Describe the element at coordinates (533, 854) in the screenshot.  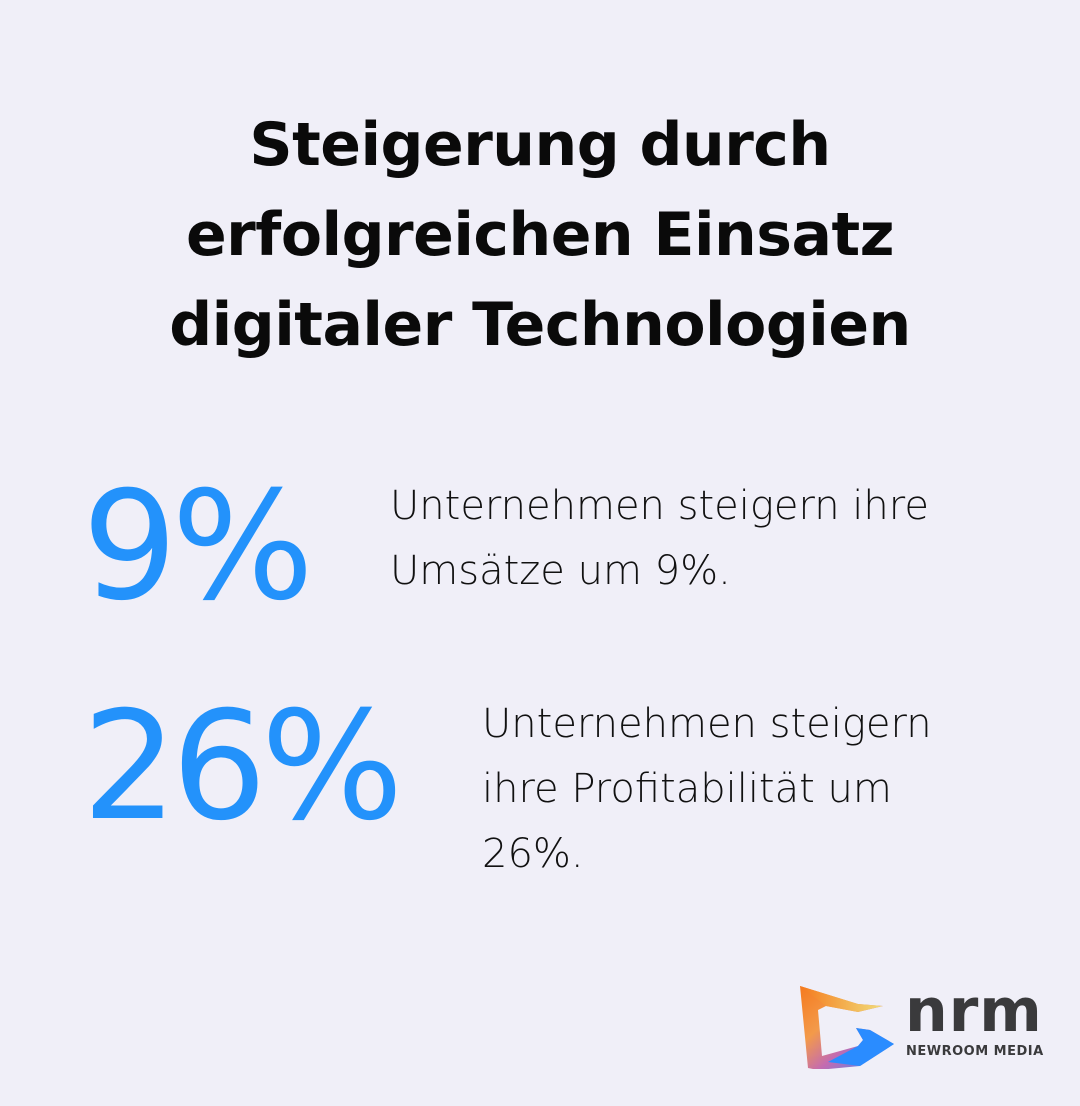
I see `stat-text-line: 26%.` at that location.